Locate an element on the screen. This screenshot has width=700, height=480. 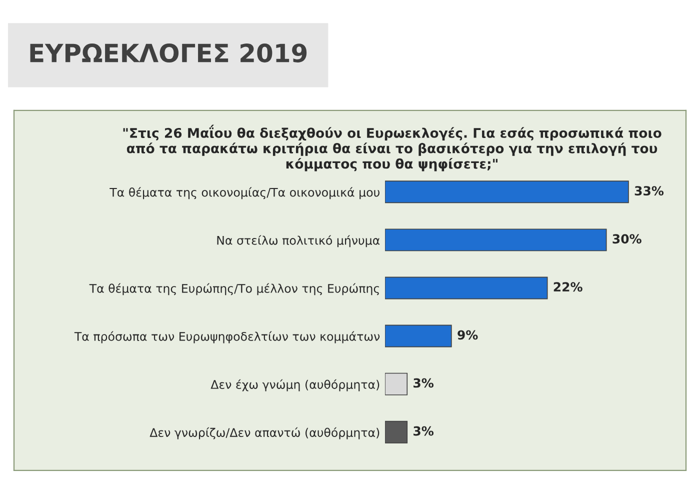
y-tick-label: Τα θέματα της οικονομίας/Τα οικονομικά μου is located at coordinates (245, 193).